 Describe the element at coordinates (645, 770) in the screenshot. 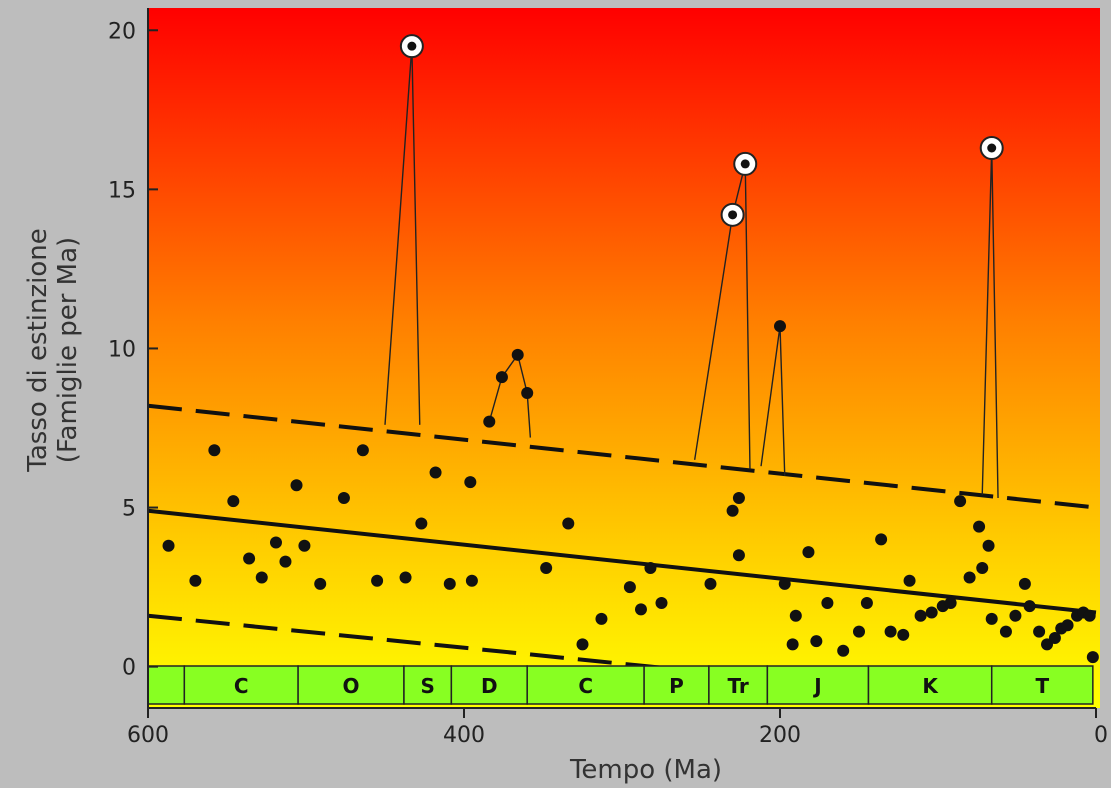

I see `x-axis-title: Tempo (Ma)` at that location.